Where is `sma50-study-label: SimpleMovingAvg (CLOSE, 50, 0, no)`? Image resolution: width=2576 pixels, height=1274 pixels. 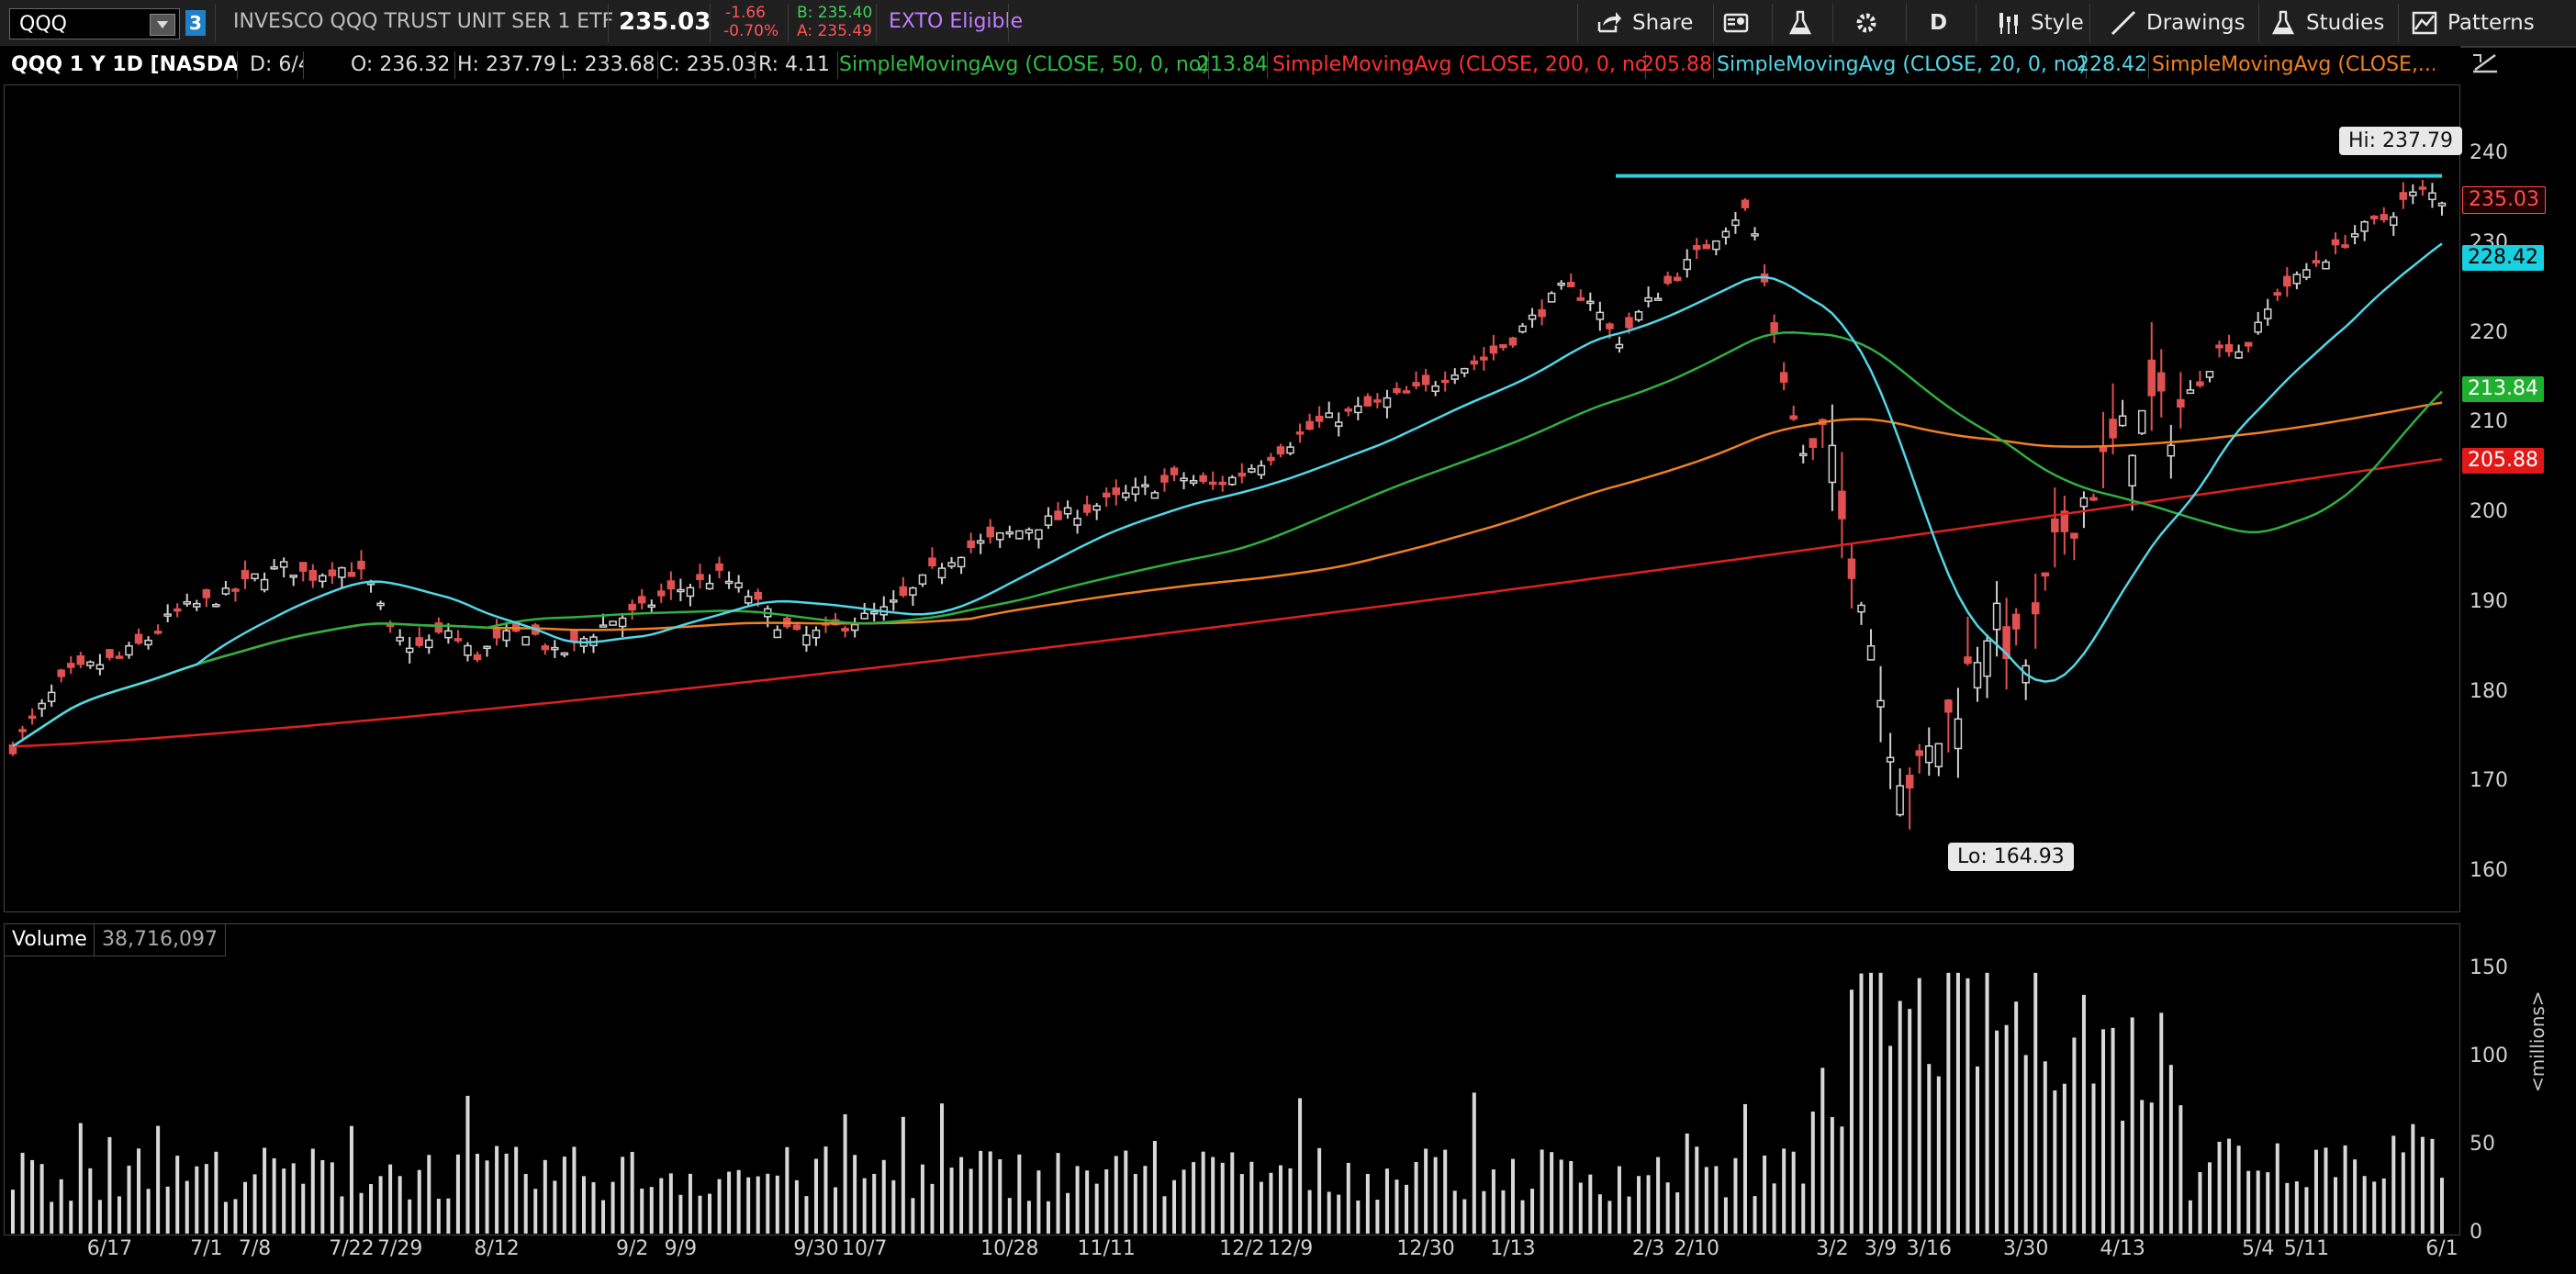 sma50-study-label: SimpleMovingAvg (CLOSE, 50, 0, no) is located at coordinates (1021, 65).